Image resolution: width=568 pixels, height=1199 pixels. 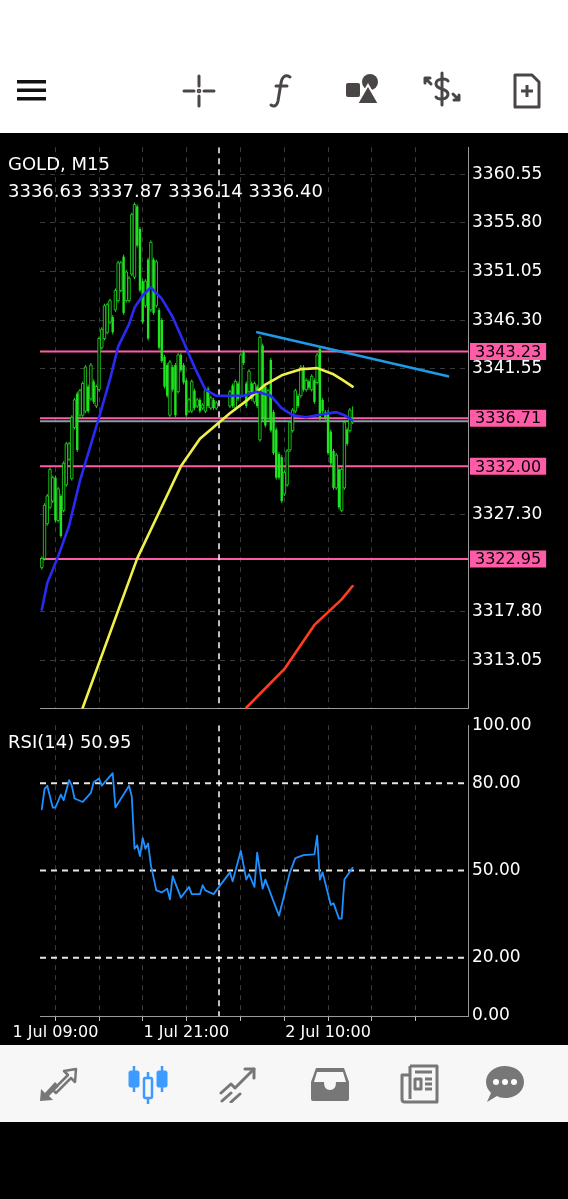 What do you see at coordinates (508, 559) in the screenshot?
I see `ref-line-label: 3322.95` at bounding box center [508, 559].